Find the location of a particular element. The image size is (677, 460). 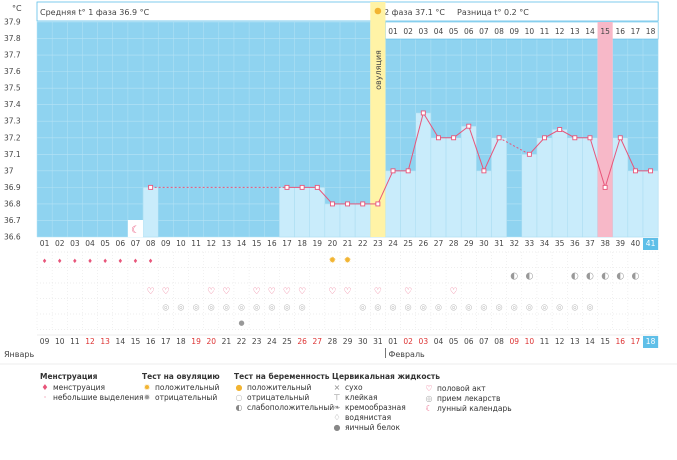

legend-item-label: лунный календарь is located at coordinates (474, 408).